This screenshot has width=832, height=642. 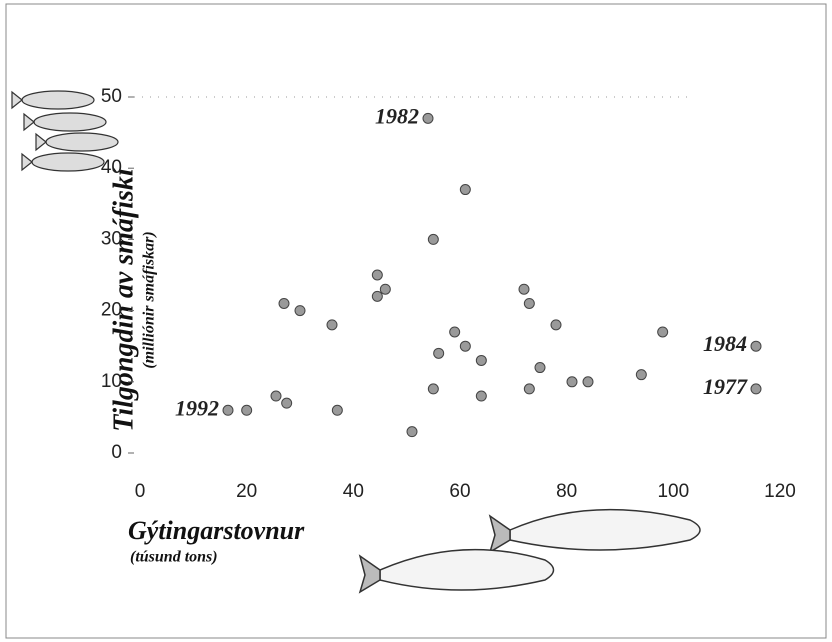 What do you see at coordinates (123, 299) in the screenshot?
I see `y-title: Tilgongdin av smáfiskí` at bounding box center [123, 299].